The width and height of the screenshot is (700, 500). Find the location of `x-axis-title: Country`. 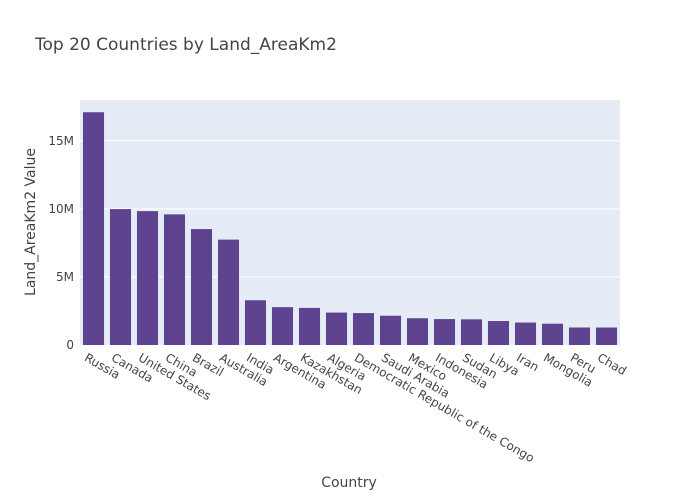

x-axis-title: Country is located at coordinates (349, 483).